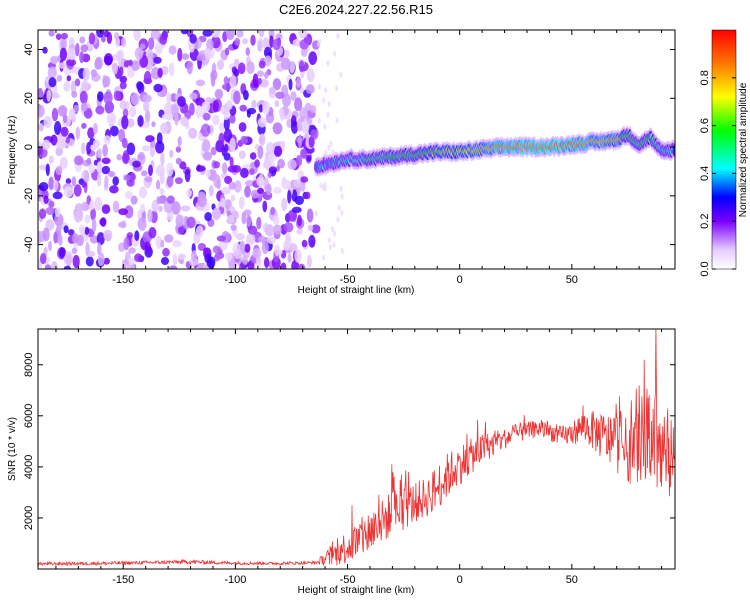 The height and width of the screenshot is (600, 750). What do you see at coordinates (572, 280) in the screenshot?
I see `x-tick-label: 50` at bounding box center [572, 280].